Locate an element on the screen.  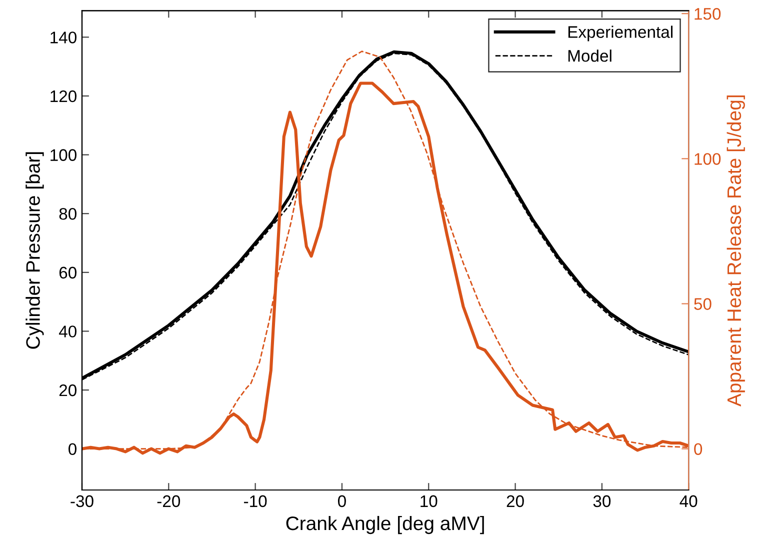
y2-tick-label: 100 is located at coordinates (707, 159).